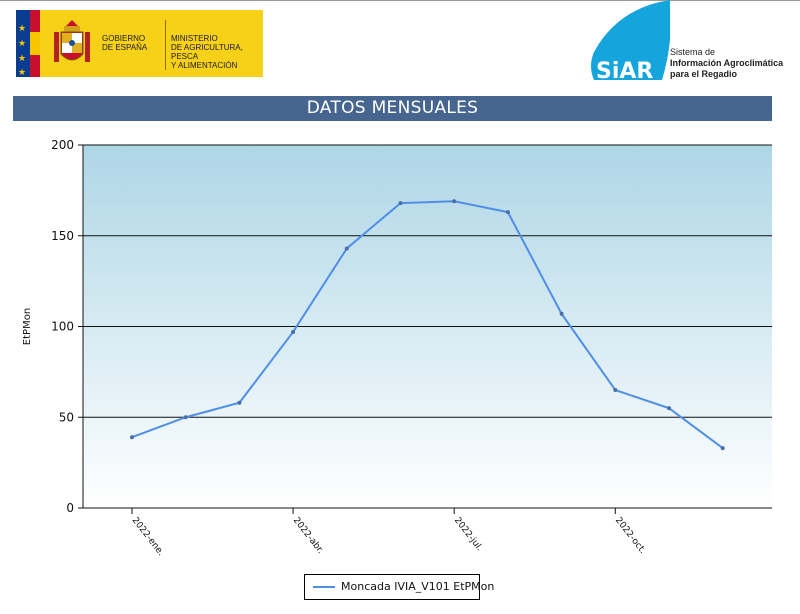  I want to click on chart-legend: Moncada IVIA_V101 EtPMon, so click(399, 587).